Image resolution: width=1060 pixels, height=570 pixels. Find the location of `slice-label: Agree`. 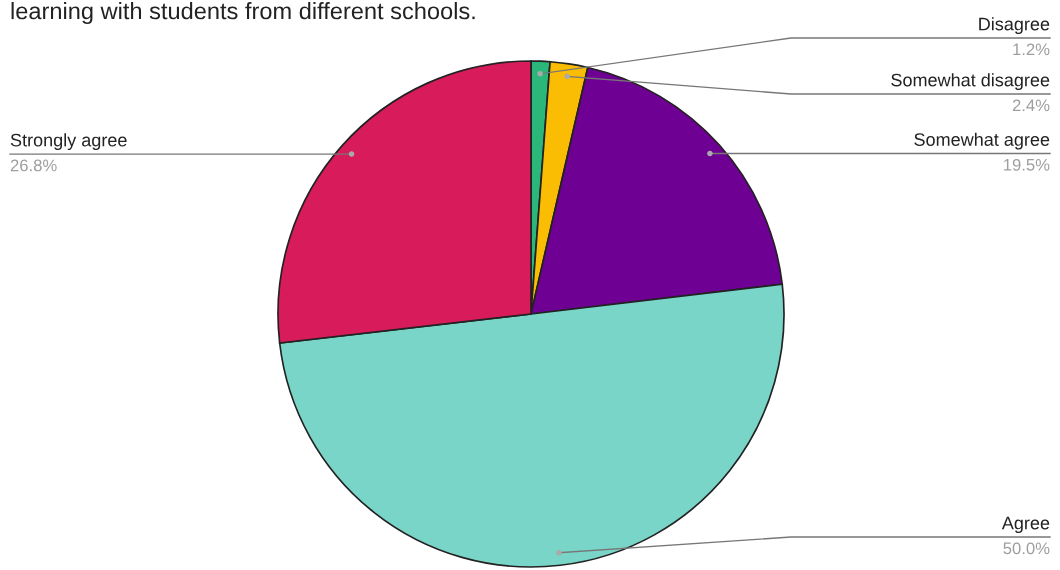

slice-label: Agree is located at coordinates (1025, 524).